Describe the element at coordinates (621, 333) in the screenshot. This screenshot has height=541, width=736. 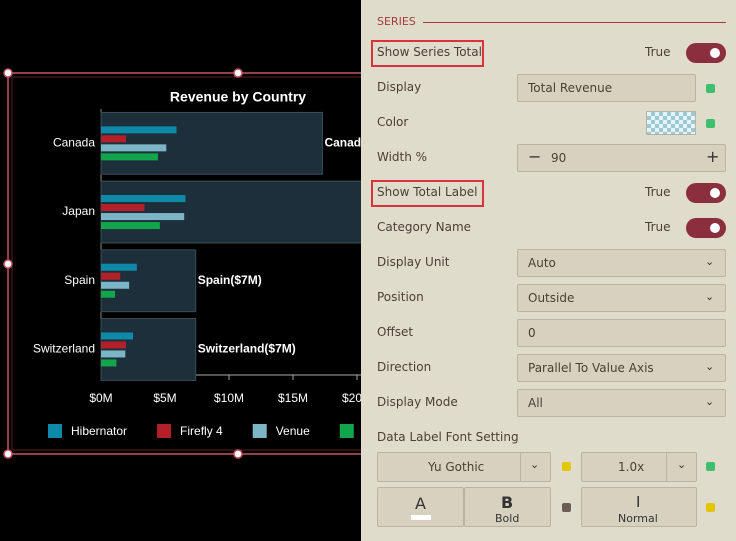
I see `text-input: 0` at that location.